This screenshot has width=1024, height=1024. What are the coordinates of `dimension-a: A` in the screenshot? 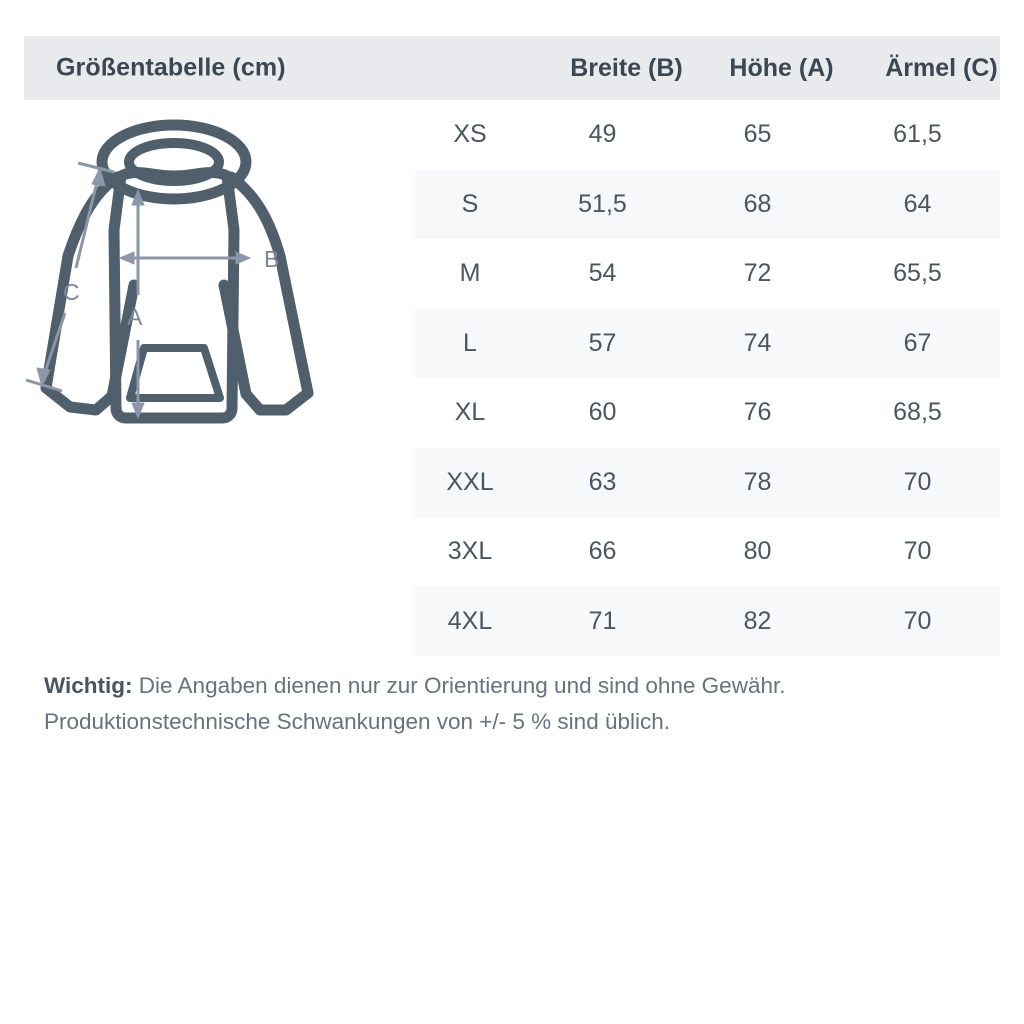 It's located at (136, 304).